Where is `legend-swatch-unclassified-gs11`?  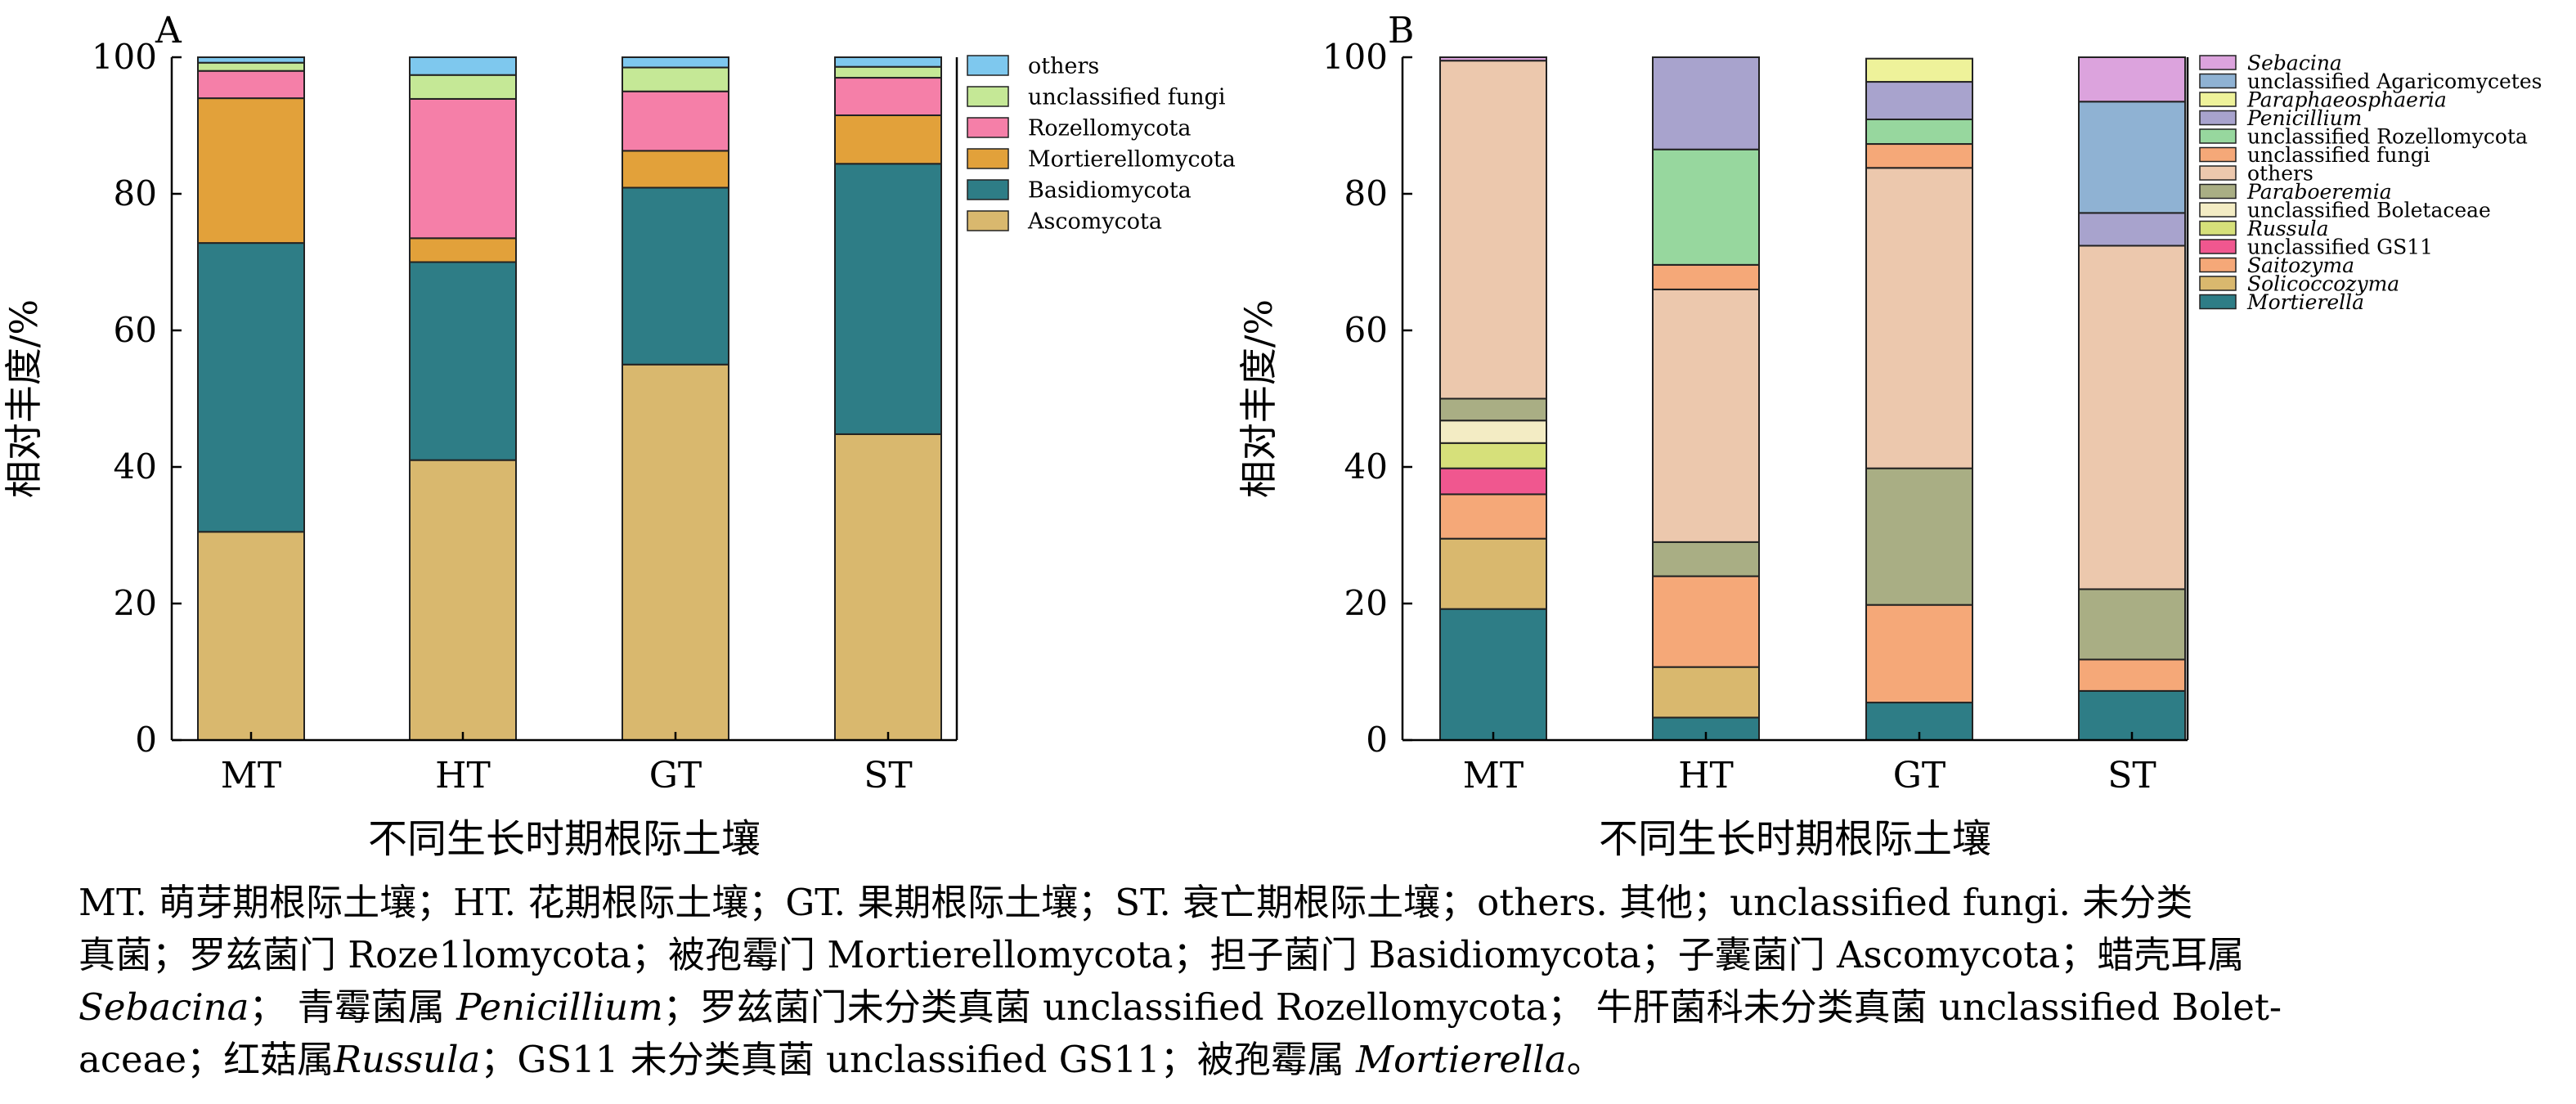 legend-swatch-unclassified-gs11 is located at coordinates (2218, 247).